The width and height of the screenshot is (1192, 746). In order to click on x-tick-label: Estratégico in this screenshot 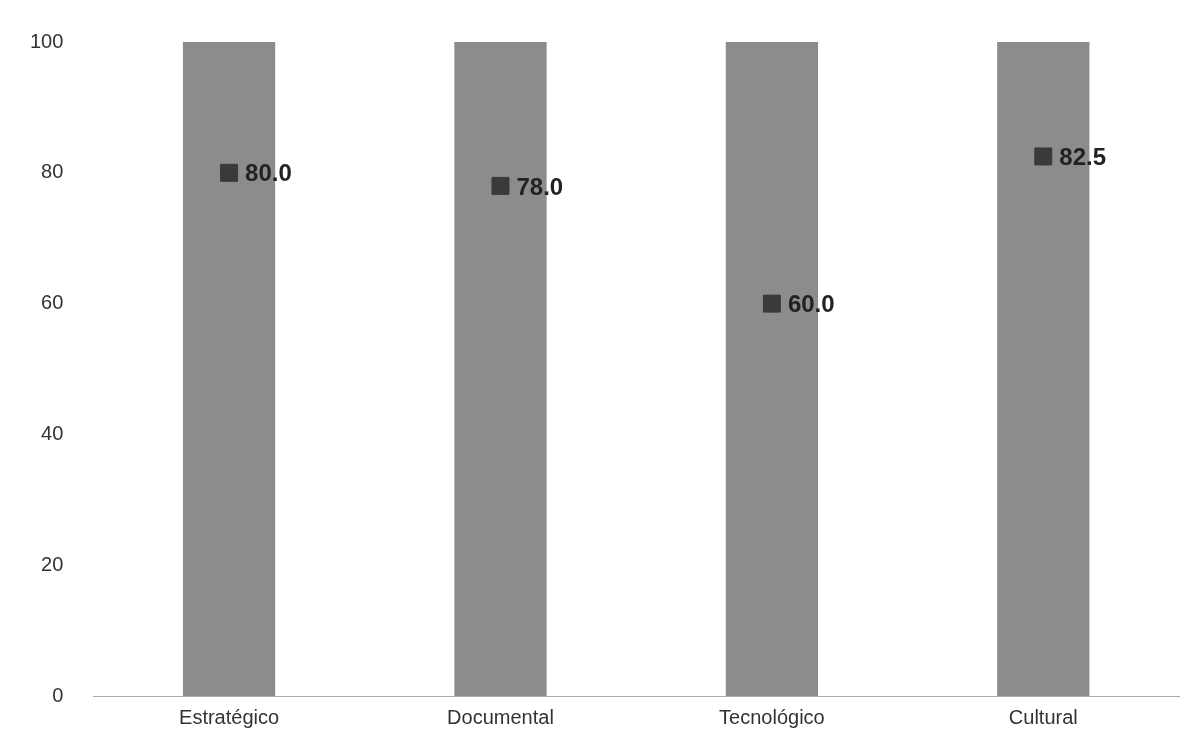, I will do `click(229, 716)`.